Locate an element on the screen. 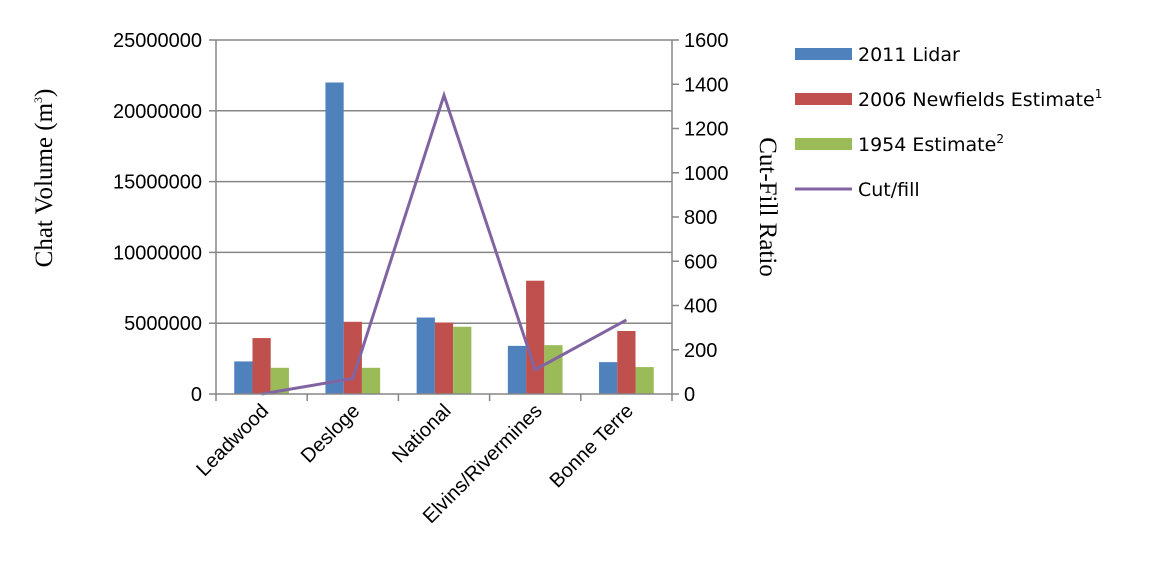 The height and width of the screenshot is (585, 1149). left-axis-title: Chat Volume (m3) is located at coordinates (44, 178).